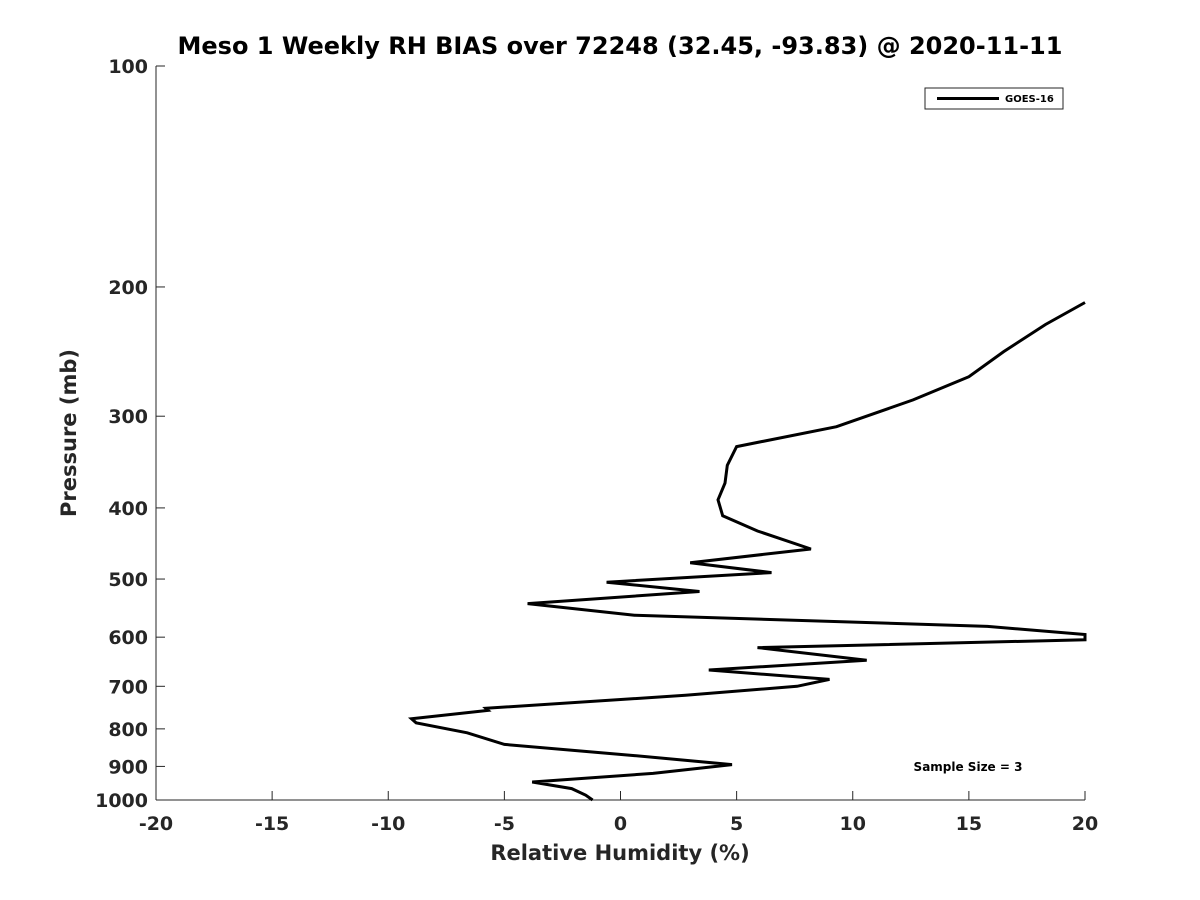 This screenshot has width=1200, height=900. What do you see at coordinates (853, 824) in the screenshot?
I see `x-tick-label: 10` at bounding box center [853, 824].